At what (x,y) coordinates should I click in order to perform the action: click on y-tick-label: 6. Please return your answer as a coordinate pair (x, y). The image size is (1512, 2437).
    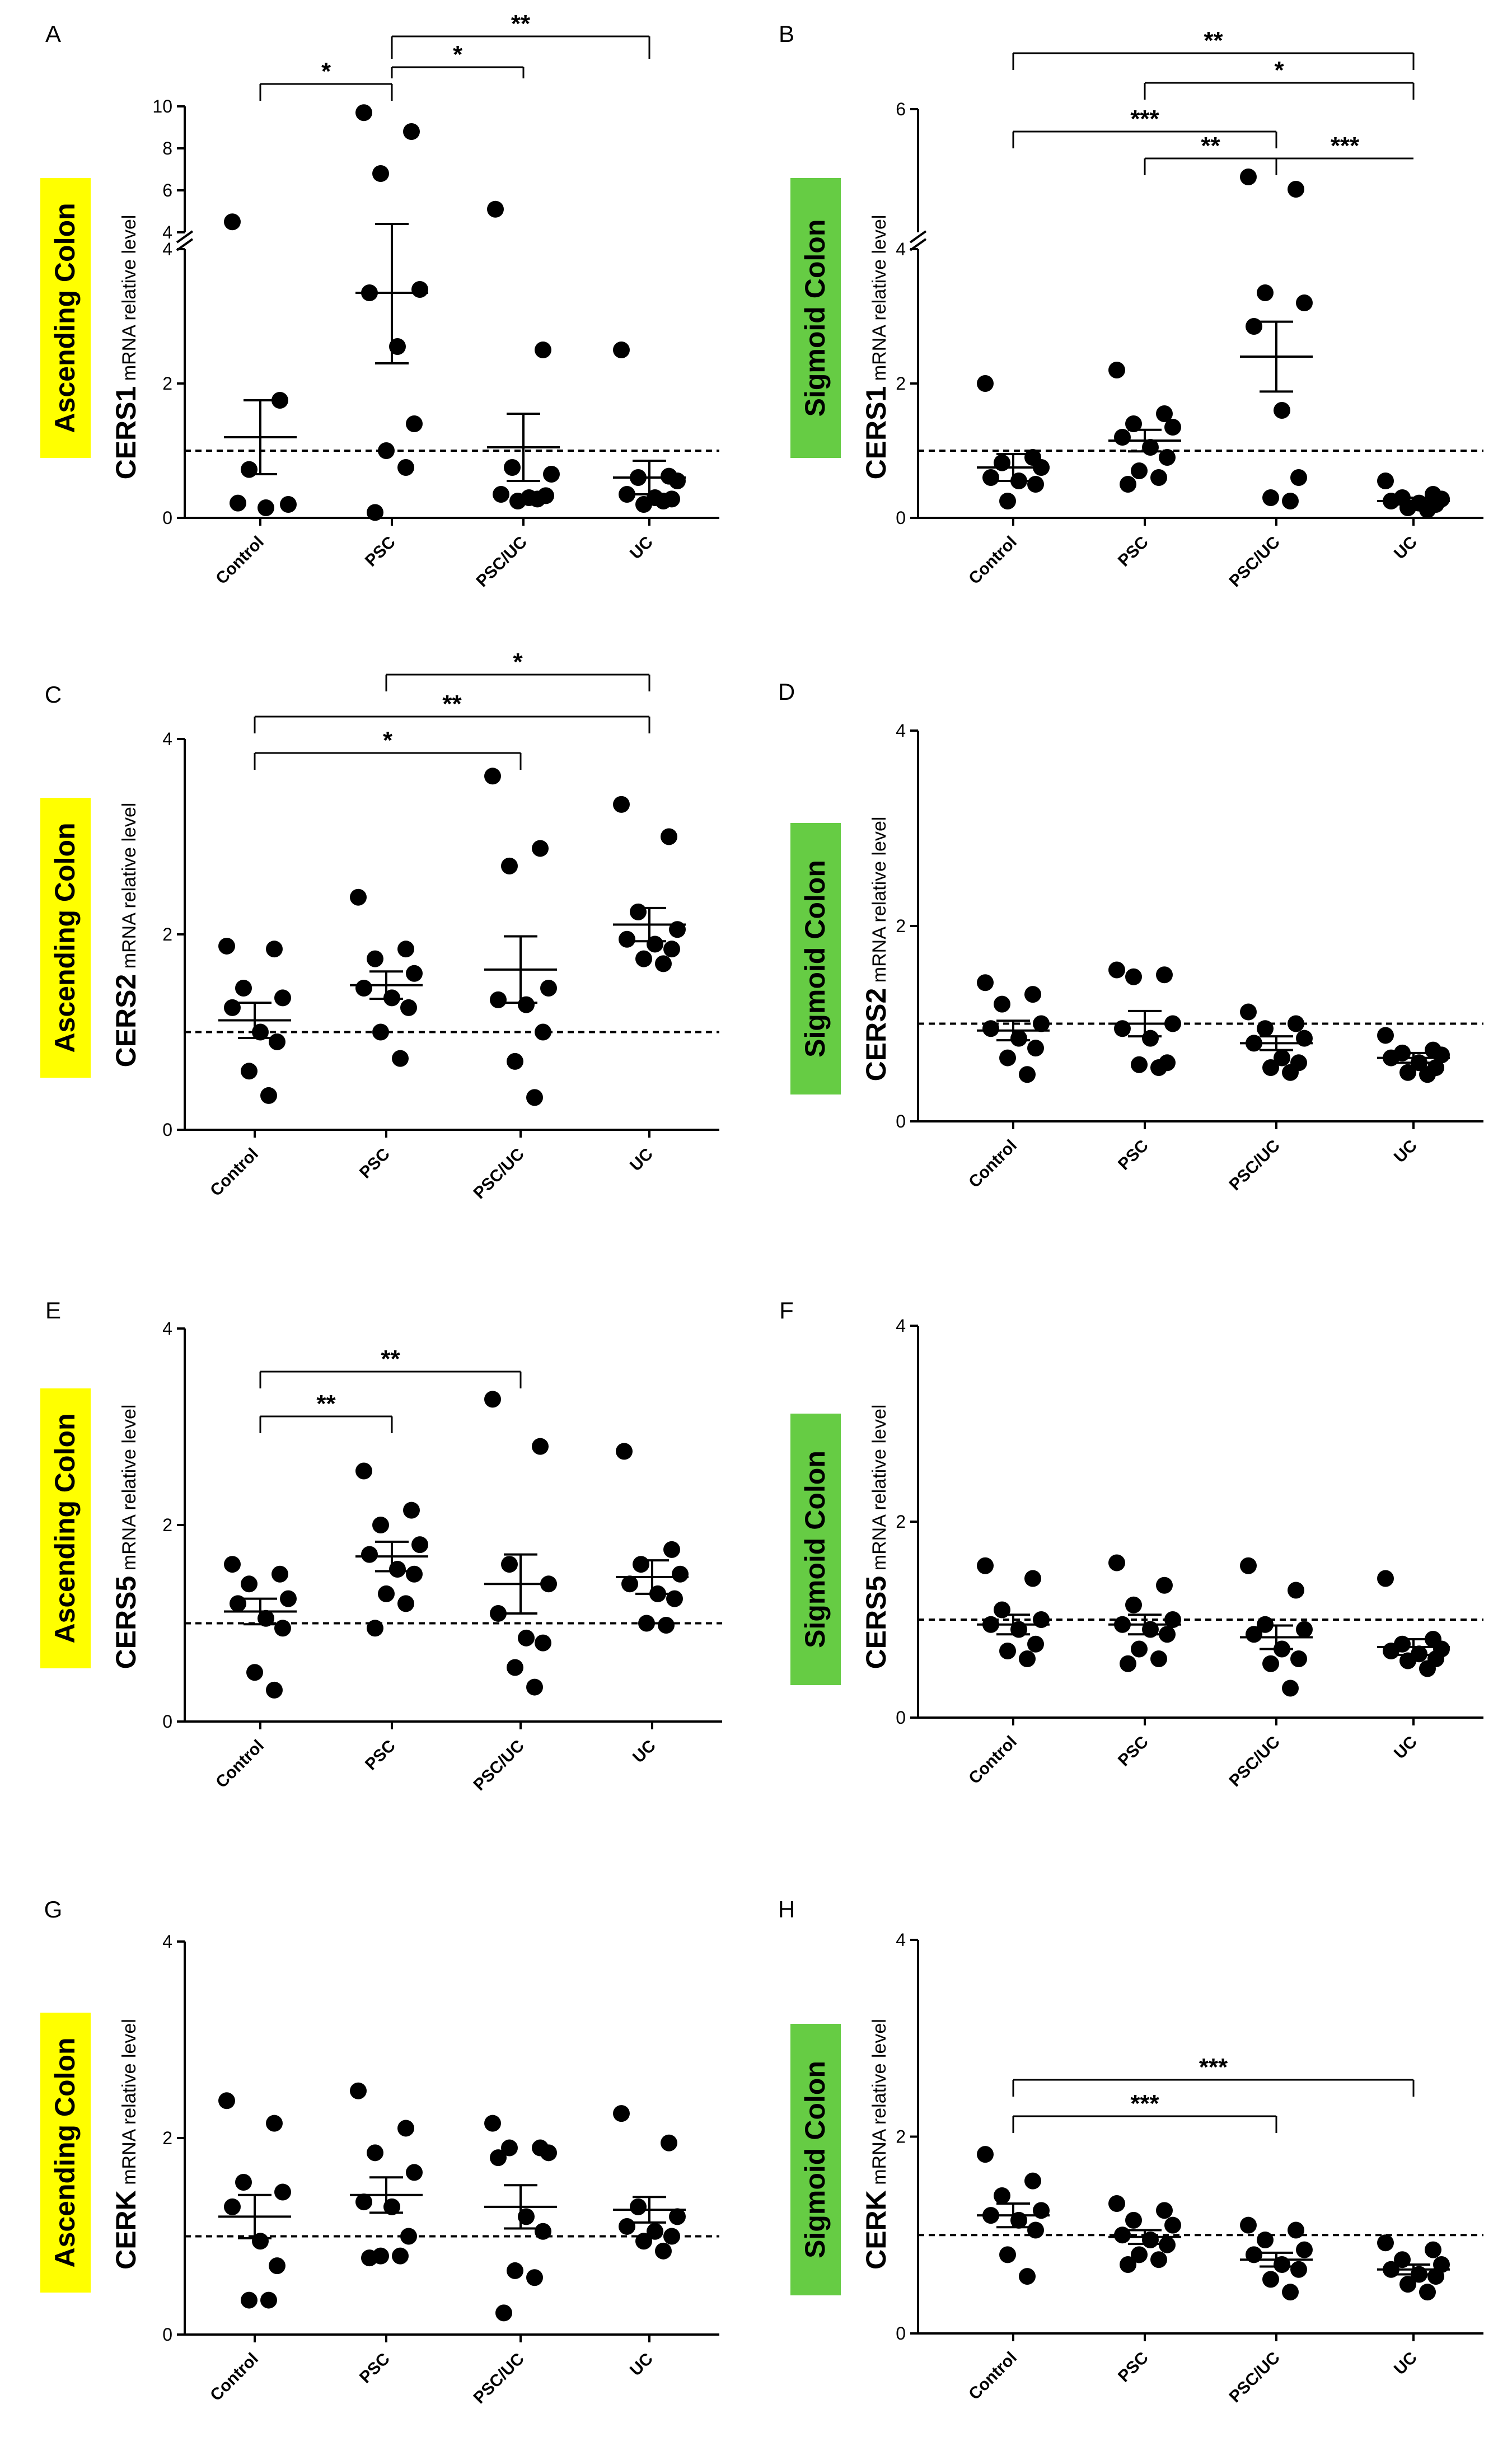
    Looking at the image, I should click on (167, 190).